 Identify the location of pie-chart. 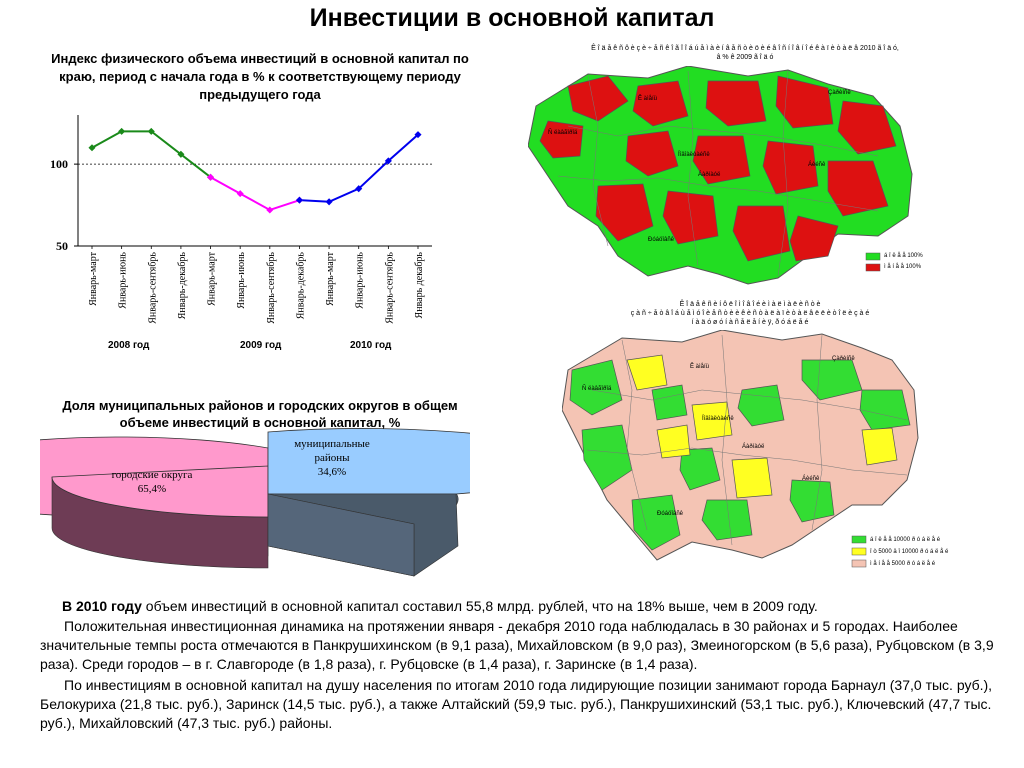
(255, 502).